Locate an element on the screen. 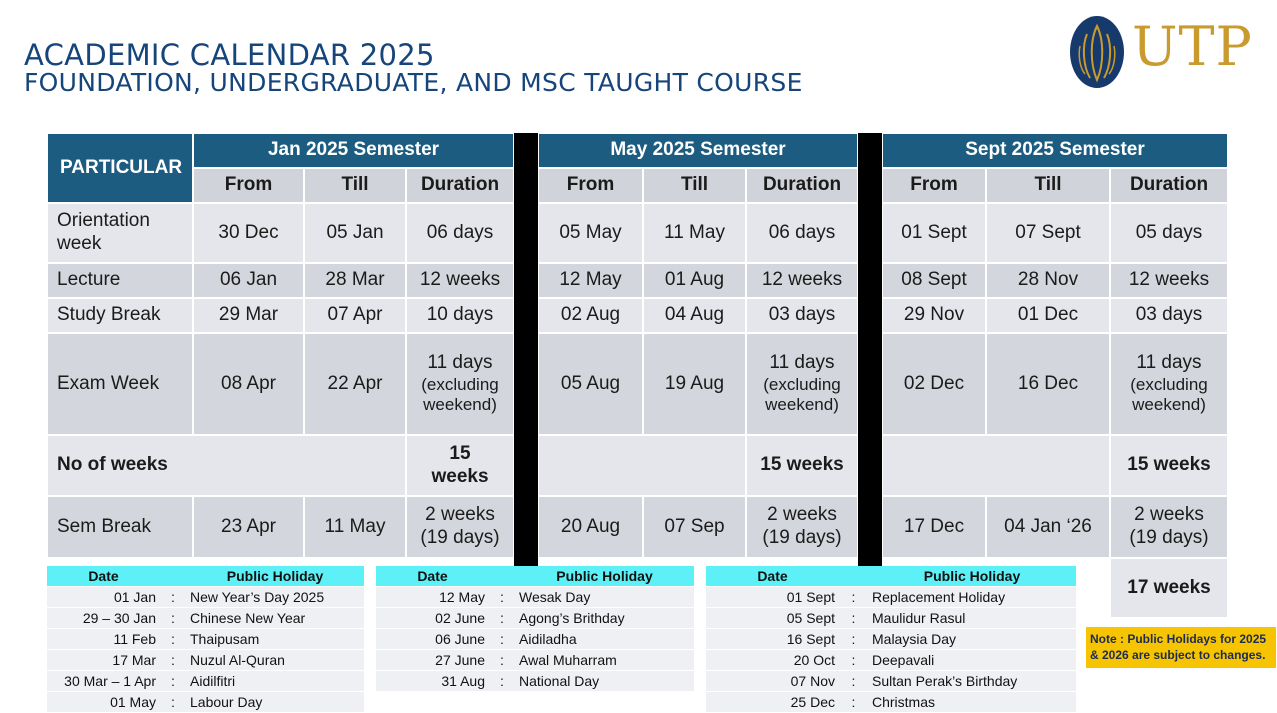 The width and height of the screenshot is (1277, 713). holiday-date: 01 Sept is located at coordinates (772, 597).